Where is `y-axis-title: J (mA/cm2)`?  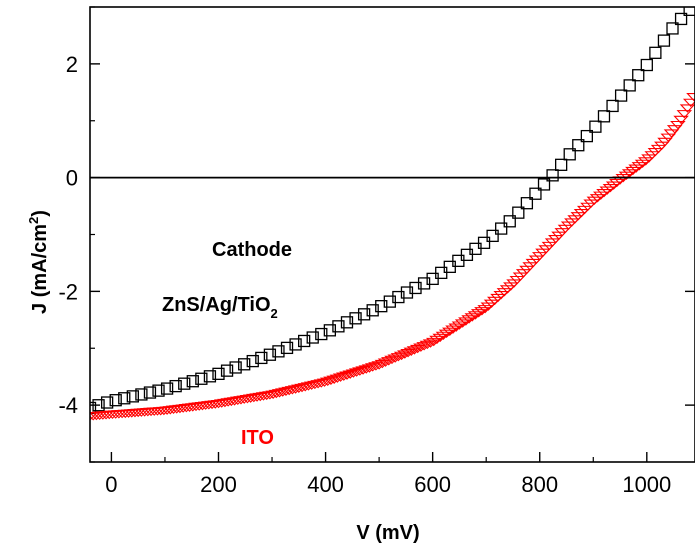 y-axis-title: J (mA/cm2) is located at coordinates (38, 262).